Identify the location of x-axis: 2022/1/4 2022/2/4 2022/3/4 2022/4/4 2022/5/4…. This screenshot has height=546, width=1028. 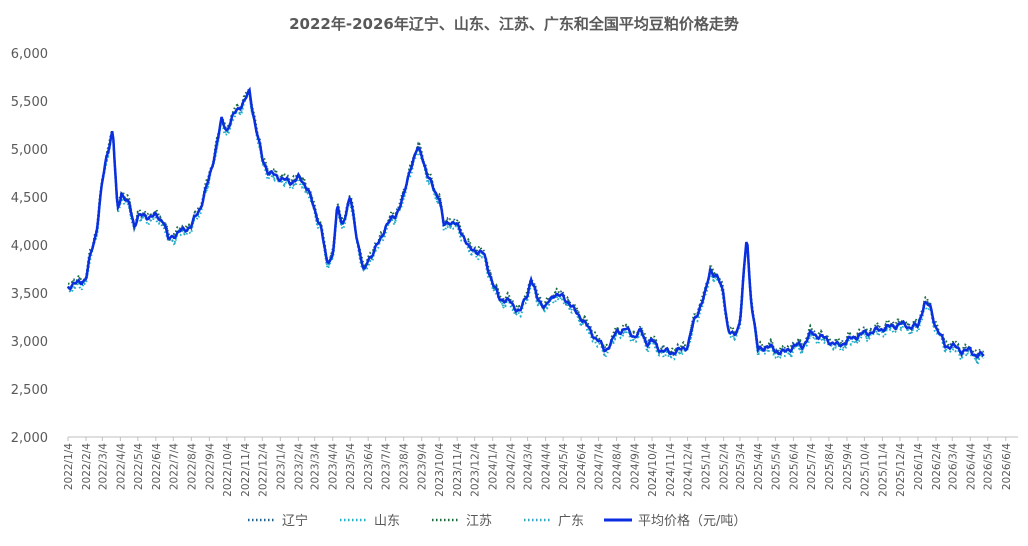
(540, 466).